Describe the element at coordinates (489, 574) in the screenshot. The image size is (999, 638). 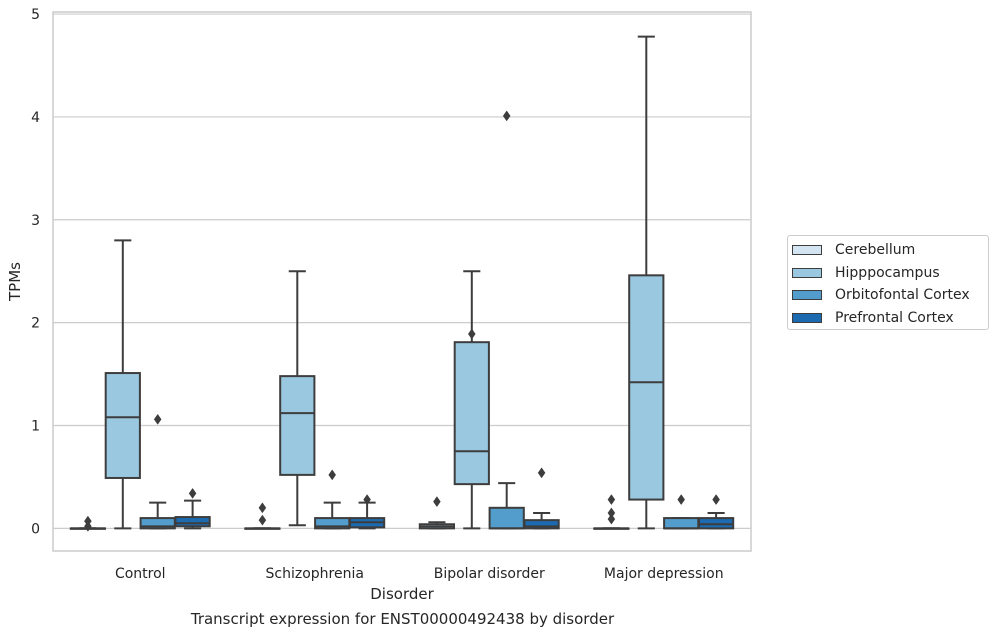
I see `x-tick-label: Bipolar disorder` at that location.